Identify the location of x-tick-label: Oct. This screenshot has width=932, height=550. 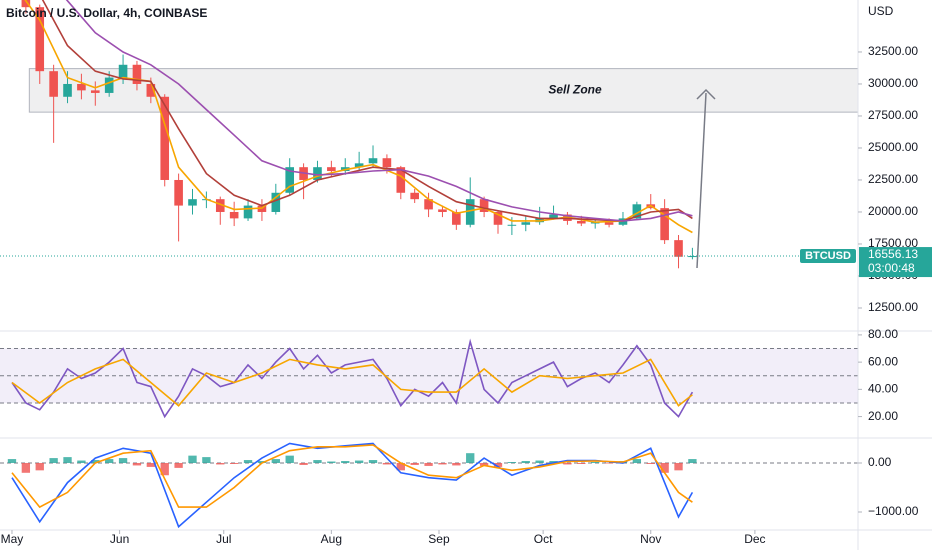
(543, 539).